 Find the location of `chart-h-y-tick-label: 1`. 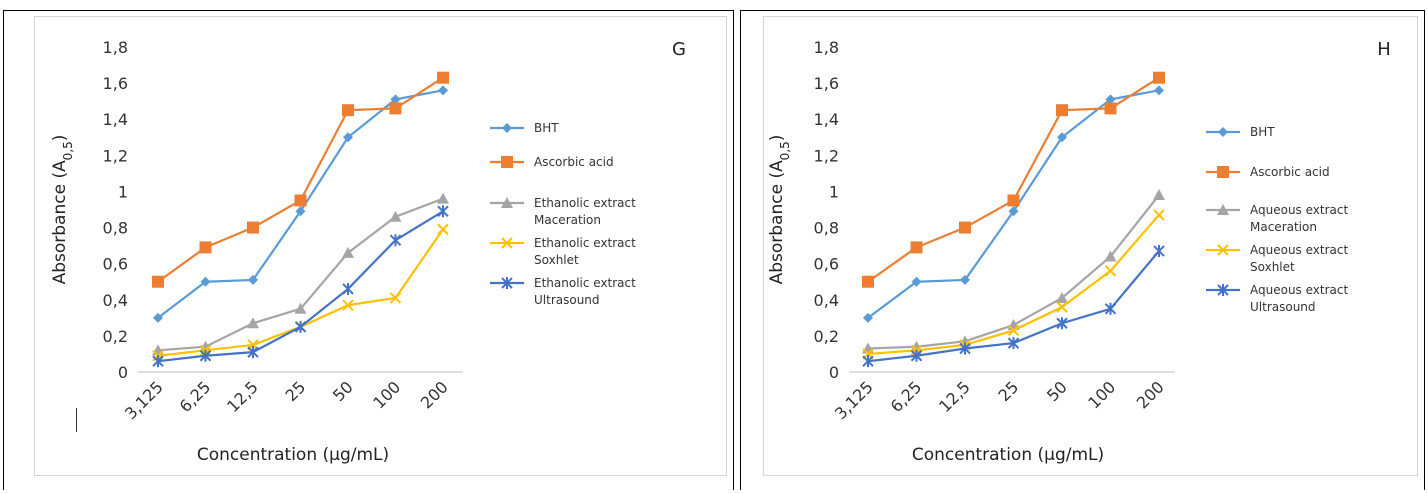

chart-h-y-tick-label: 1 is located at coordinates (834, 191).